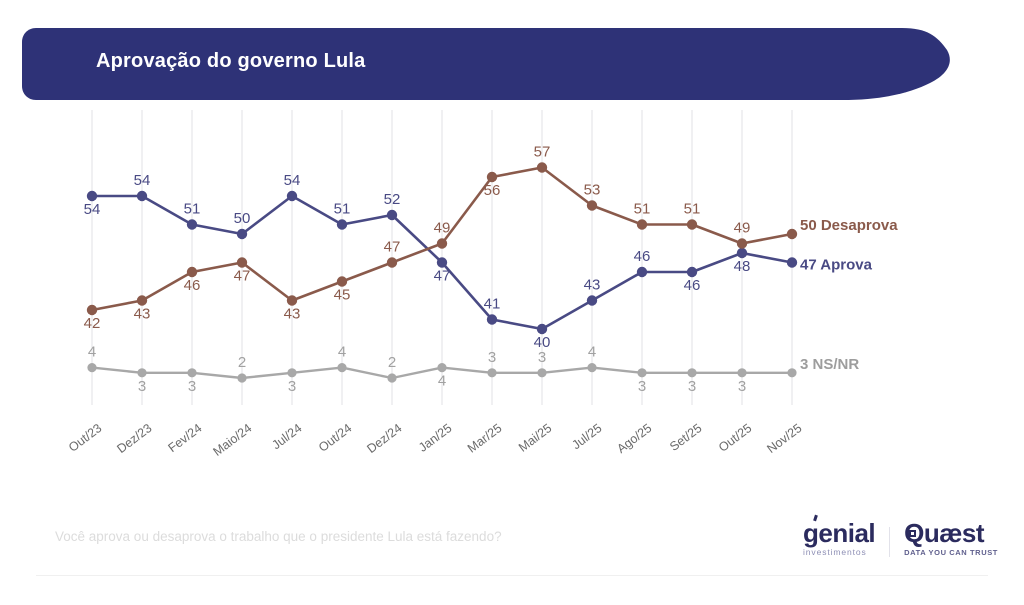 The width and height of the screenshot is (1024, 605). I want to click on value-label-aprova: 48, so click(742, 266).